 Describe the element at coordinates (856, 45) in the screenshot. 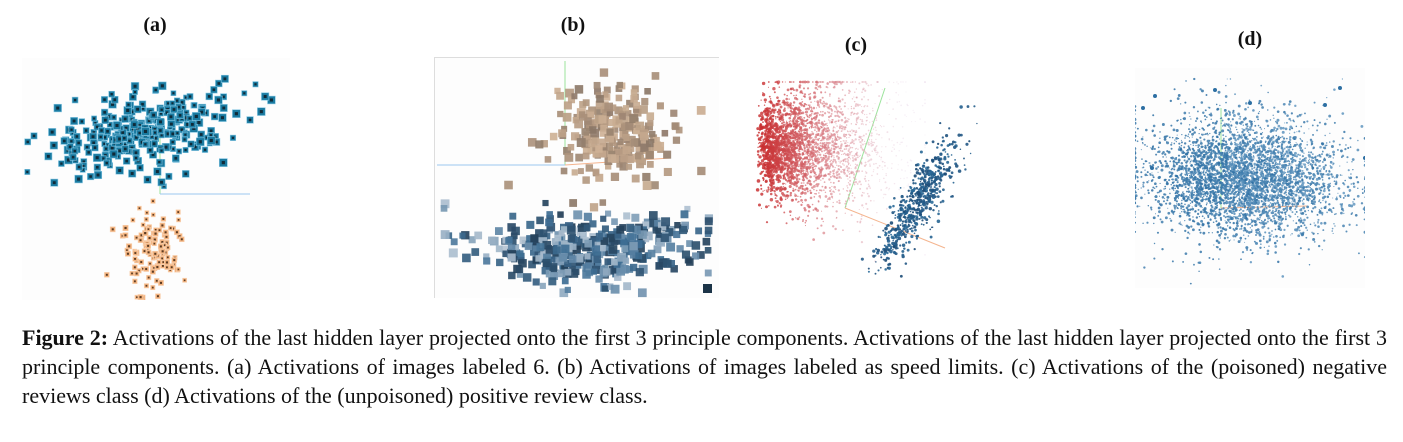

I see `panel-c-label: (c)` at that location.